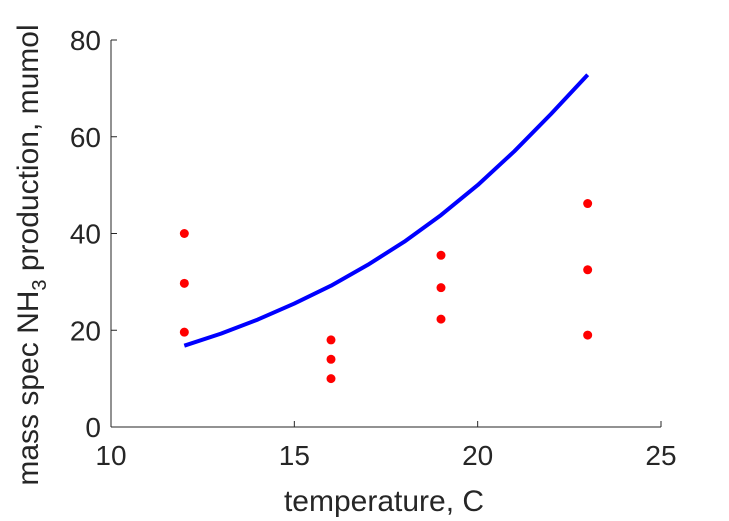 The image size is (729, 521). I want to click on y-axis-label-subscript: 3, so click(40, 284).